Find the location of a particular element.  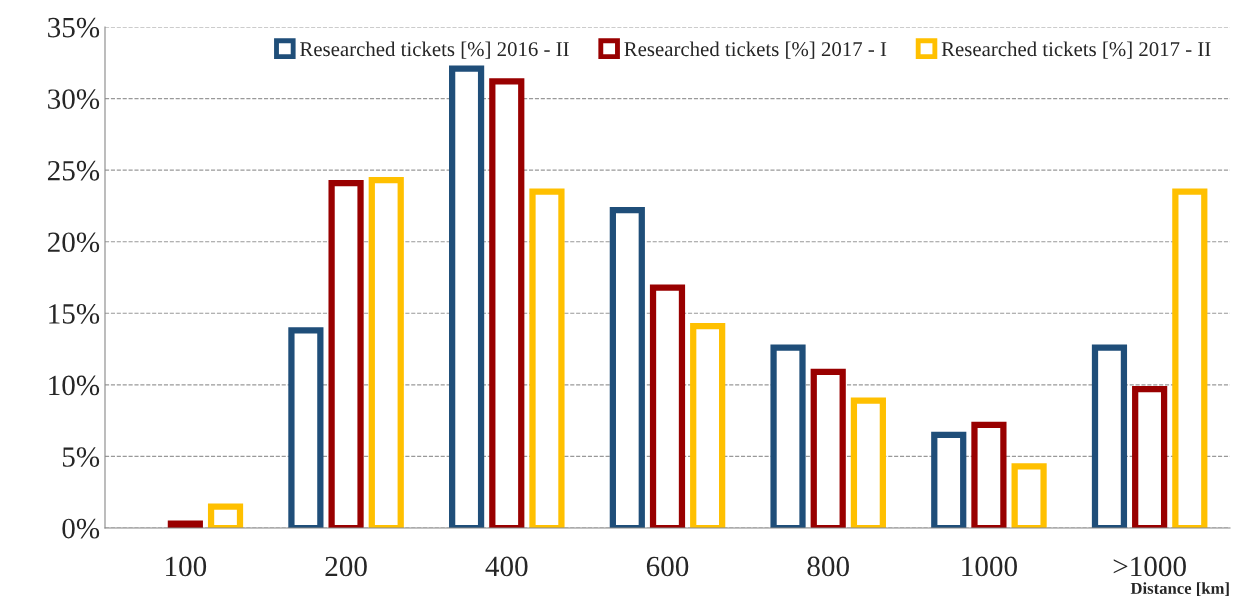

y-tick-label: 30% is located at coordinates (74, 99).